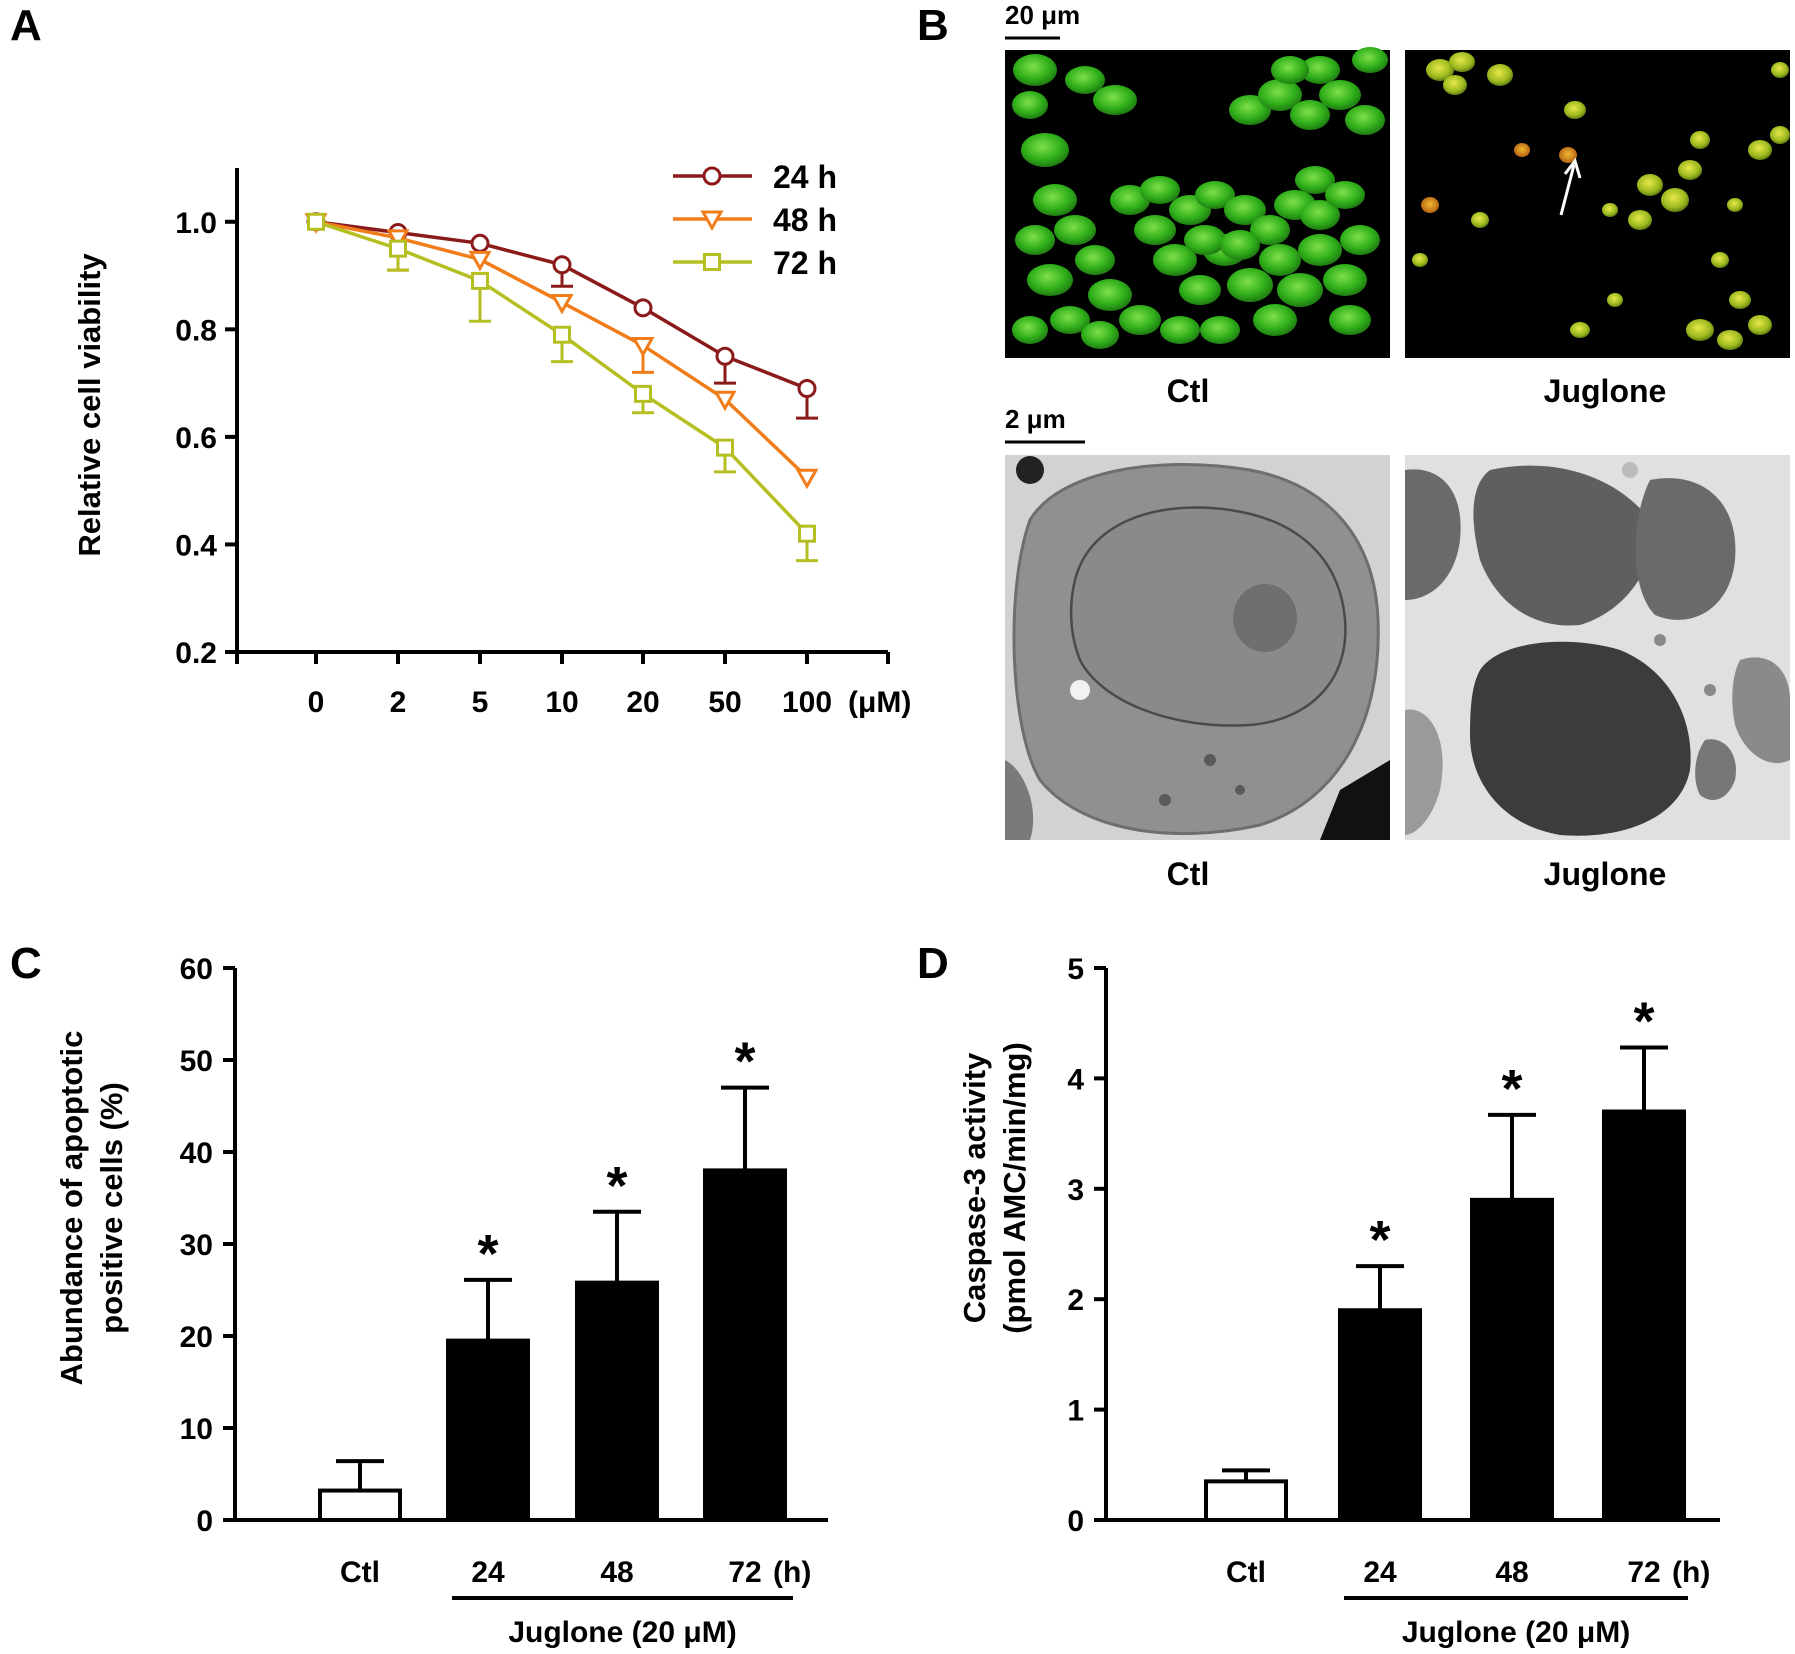 This screenshot has width=1795, height=1654. I want to click on caspase-y-tick-label: 1, so click(1075, 1411).